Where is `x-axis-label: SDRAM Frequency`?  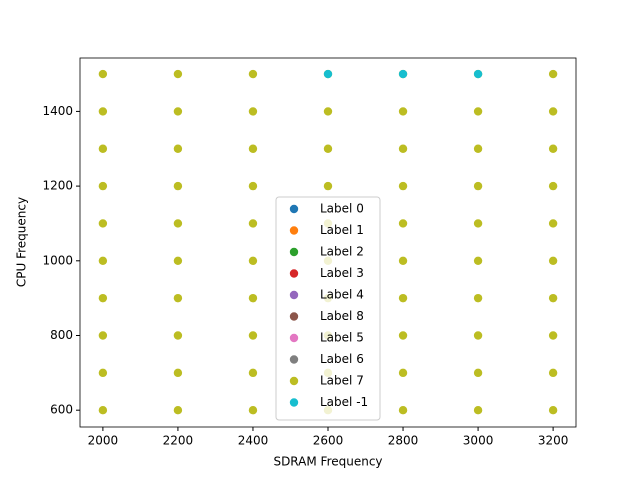 x-axis-label: SDRAM Frequency is located at coordinates (327, 462).